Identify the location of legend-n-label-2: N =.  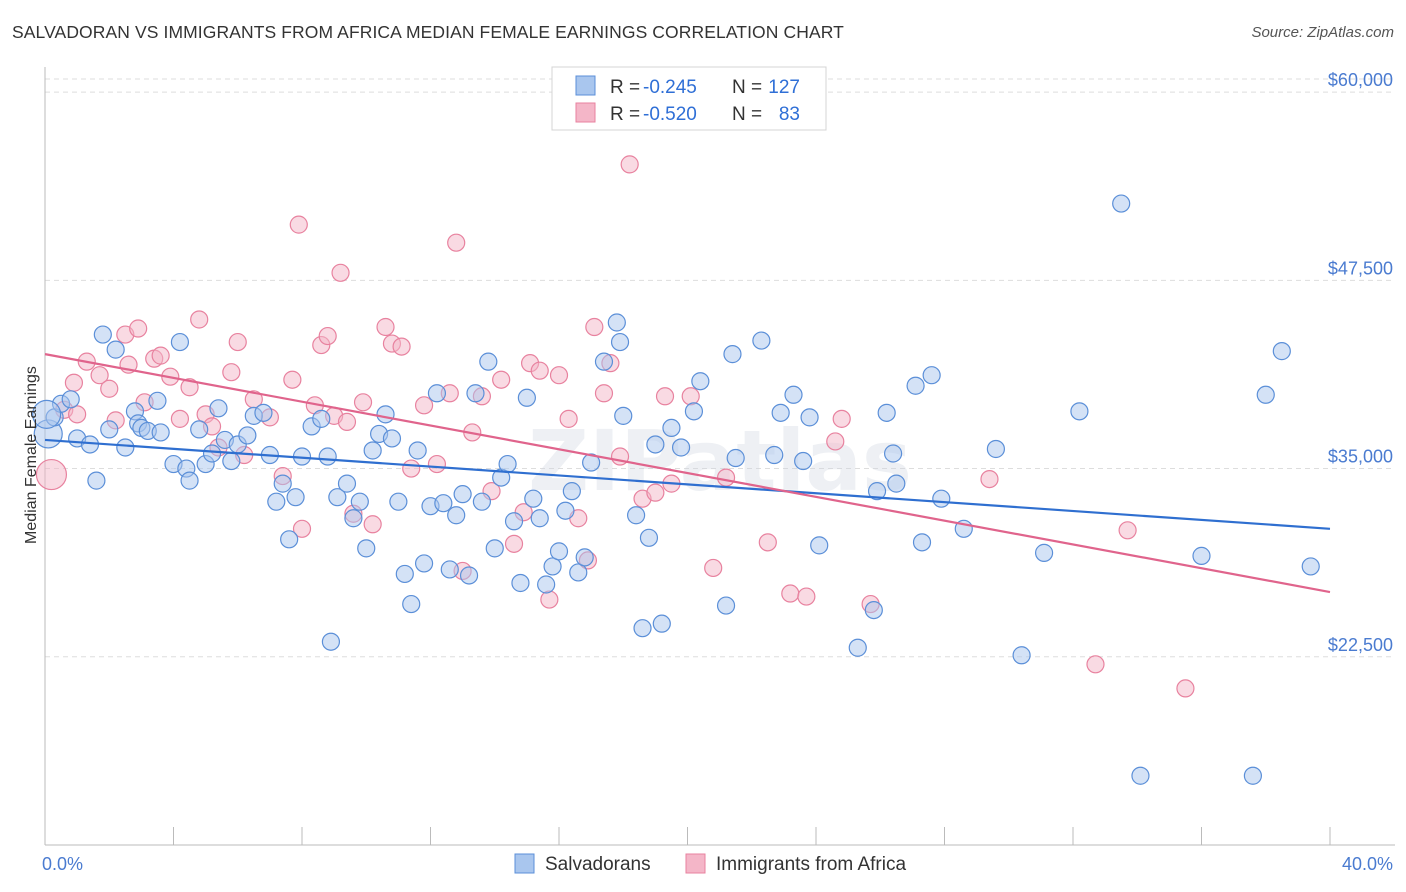
(747, 114).